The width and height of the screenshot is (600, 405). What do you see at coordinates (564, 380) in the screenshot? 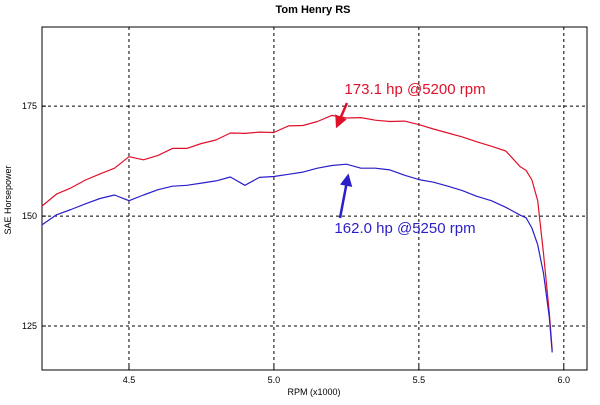
I see `x-tick-label: 6.0` at bounding box center [564, 380].